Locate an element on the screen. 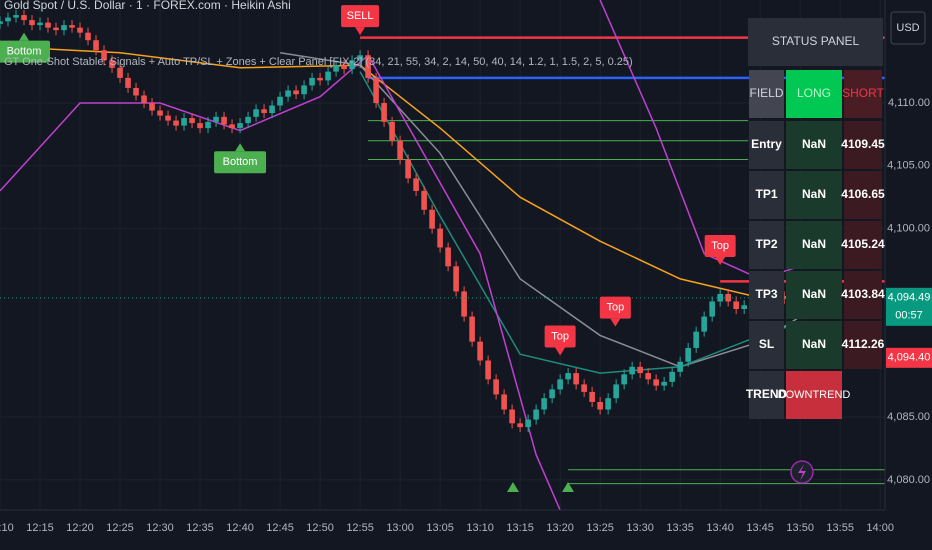 The width and height of the screenshot is (932, 550). panel-value: 4103.84 is located at coordinates (863, 294).